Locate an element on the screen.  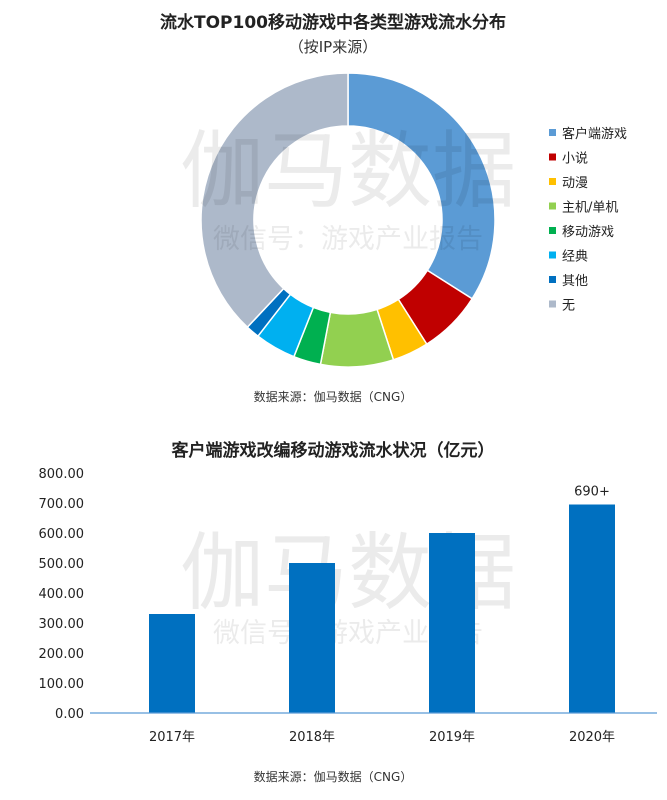
bar-source: 数据来源：伽马数据（CNG） is located at coordinates (333, 776).